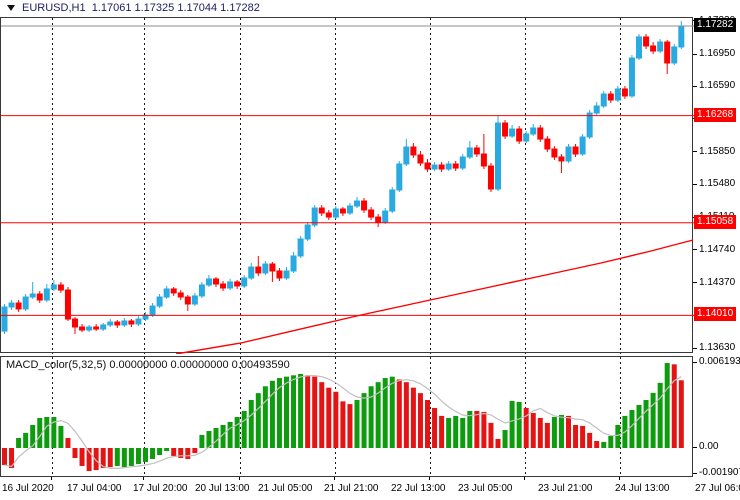  What do you see at coordinates (715, 221) in the screenshot?
I see `mid-level-badge: 1.15058` at bounding box center [715, 221].